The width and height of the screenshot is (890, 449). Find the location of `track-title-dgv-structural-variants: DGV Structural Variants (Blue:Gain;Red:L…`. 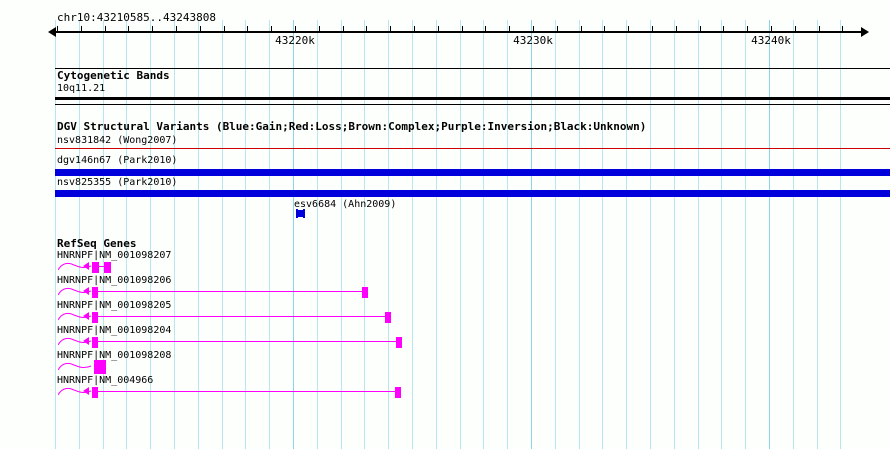

track-title-dgv-structural-variants: DGV Structural Variants (Blue:Gain;Red:L… is located at coordinates (352, 126).